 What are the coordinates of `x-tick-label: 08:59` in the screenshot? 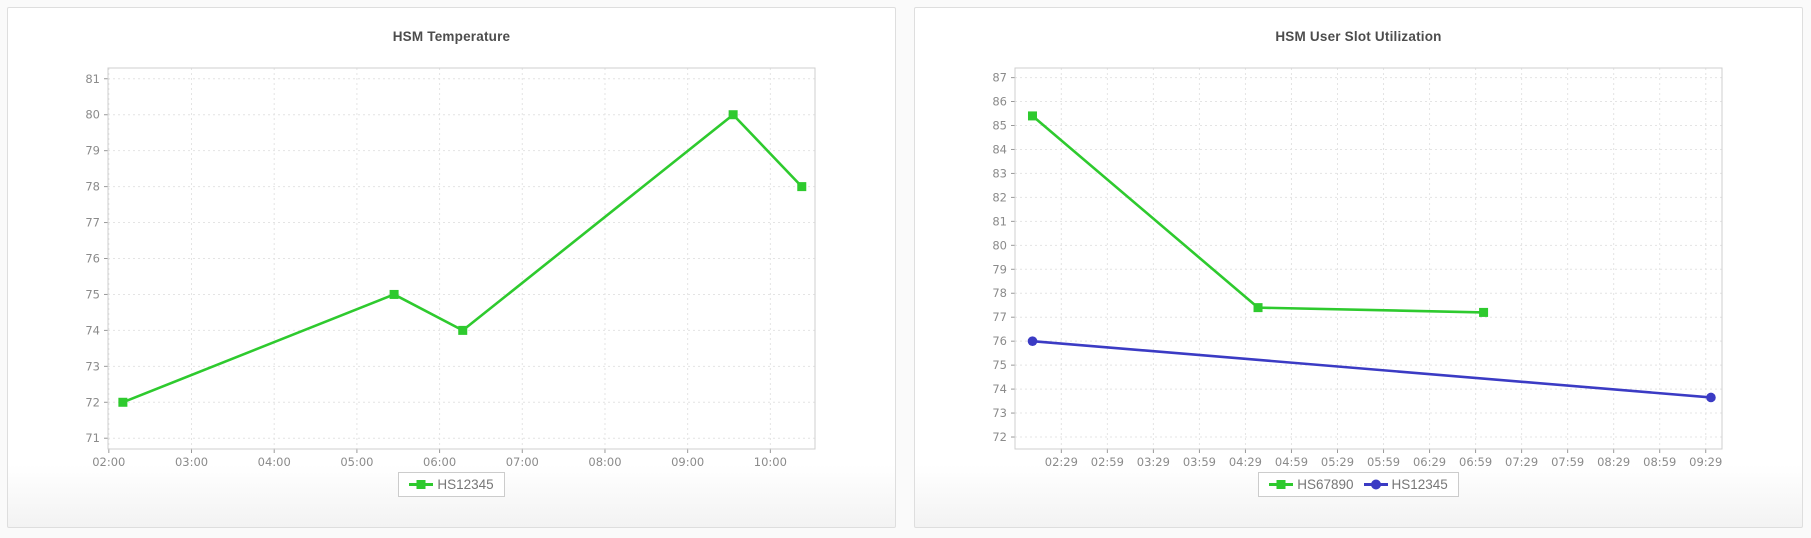 It's located at (1659, 462).